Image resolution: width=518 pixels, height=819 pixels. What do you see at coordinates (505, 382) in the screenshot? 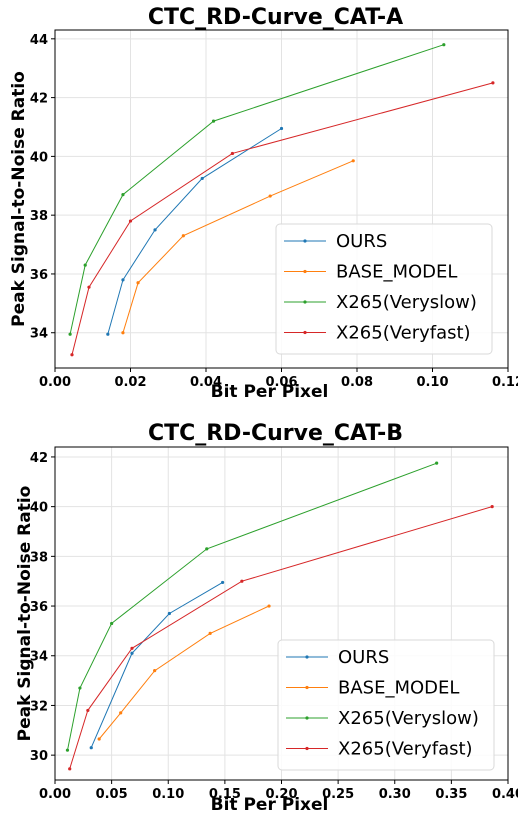
I see `x-tick-label: 0.12` at bounding box center [505, 382].